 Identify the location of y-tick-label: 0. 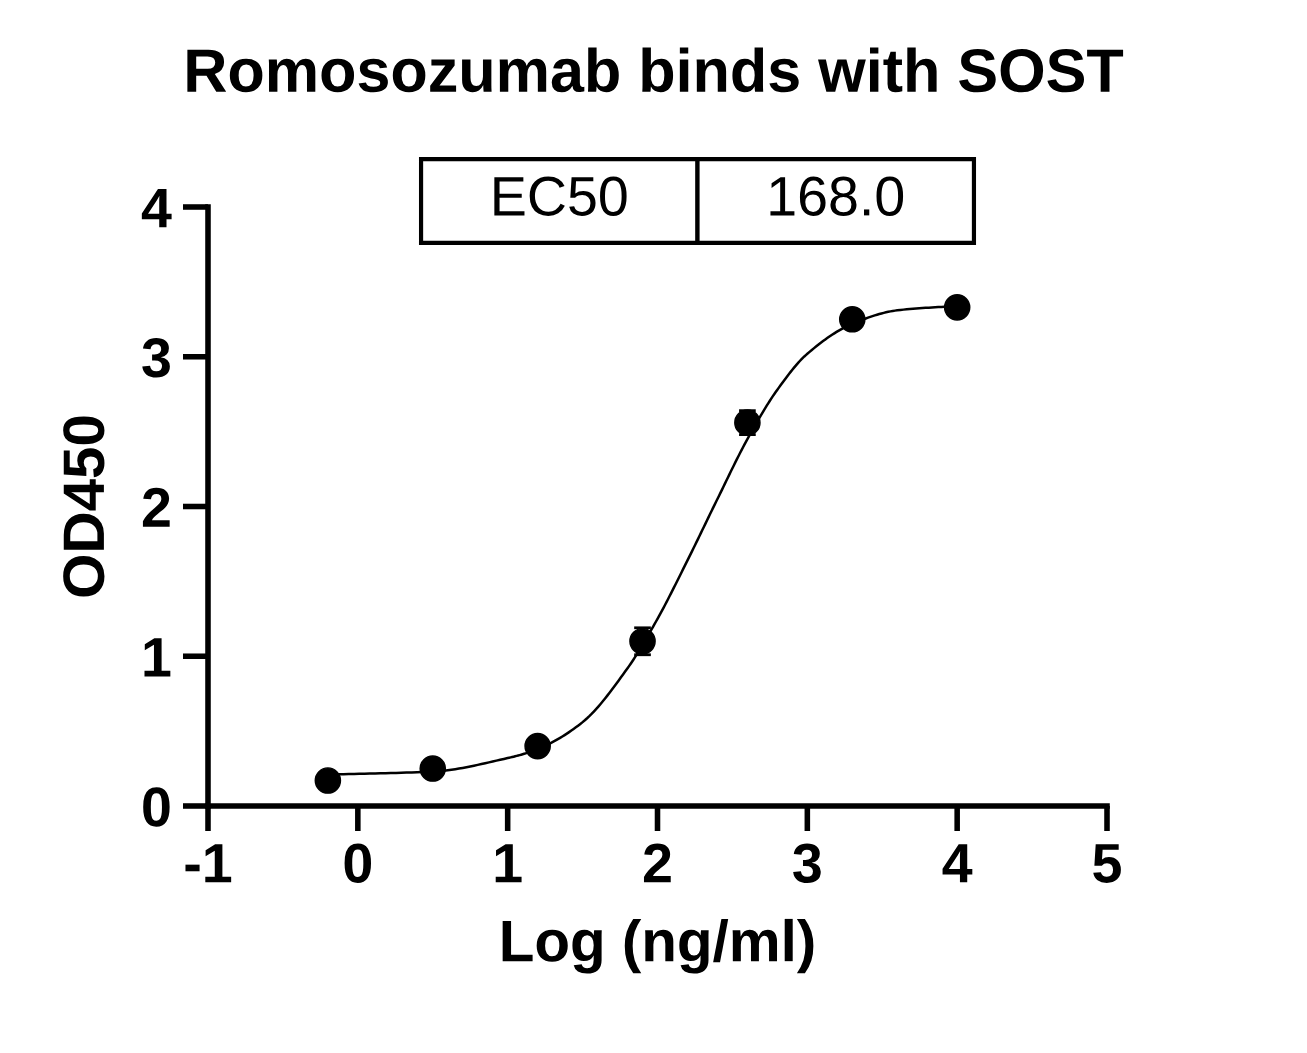
(156, 807).